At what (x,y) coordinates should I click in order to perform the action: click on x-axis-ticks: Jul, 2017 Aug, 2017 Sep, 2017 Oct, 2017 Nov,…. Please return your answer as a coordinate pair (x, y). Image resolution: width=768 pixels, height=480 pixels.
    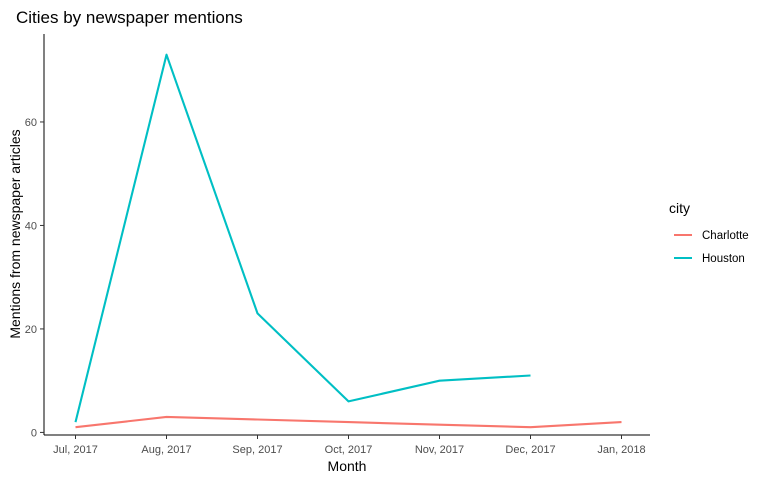
    Looking at the image, I should click on (349, 445).